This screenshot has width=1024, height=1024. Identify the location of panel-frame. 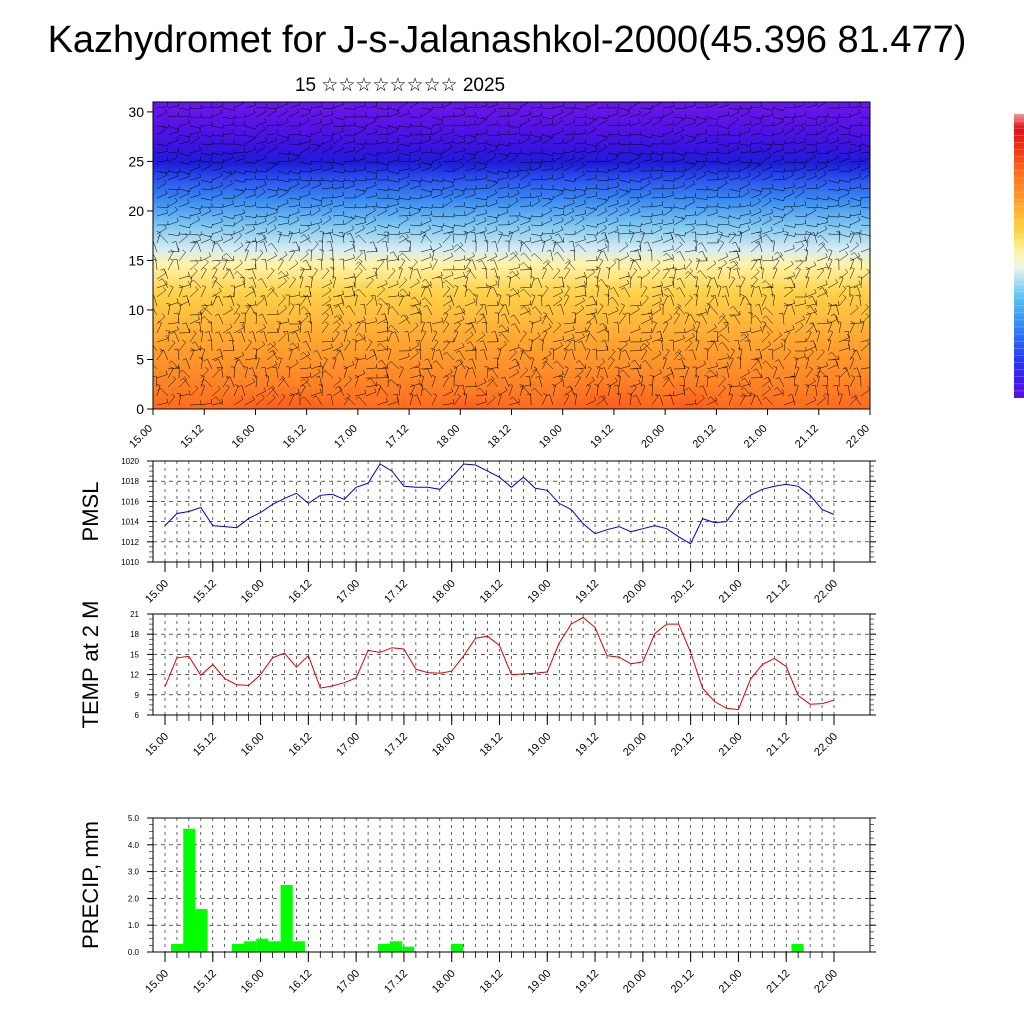
(511, 664).